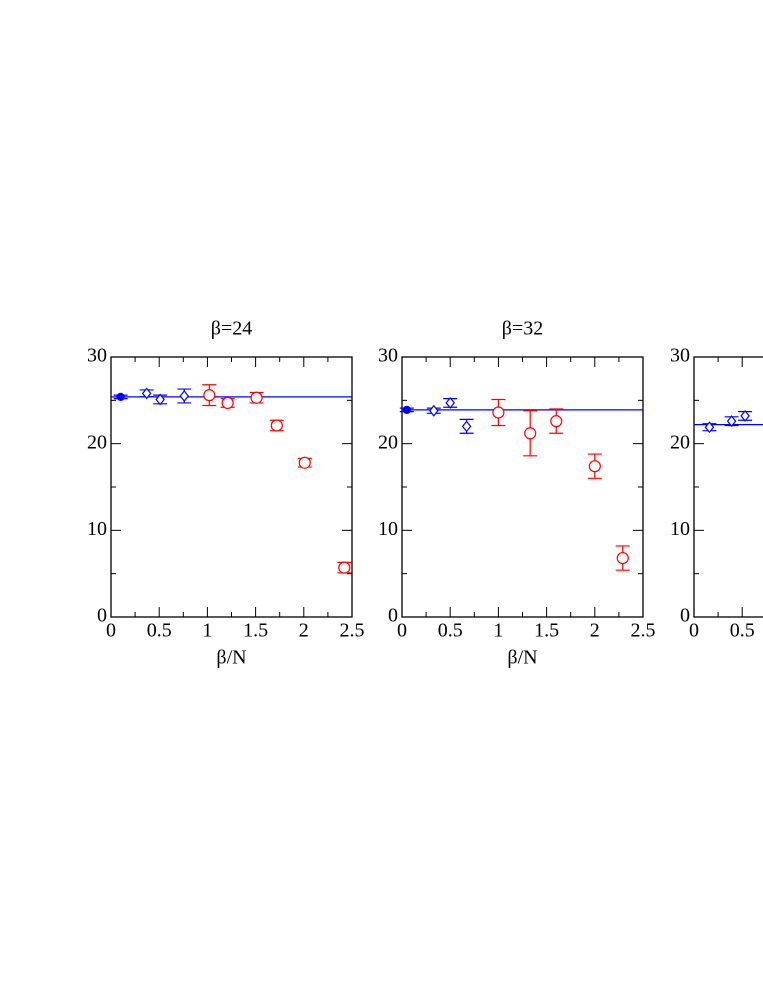 Image resolution: width=763 pixels, height=987 pixels. What do you see at coordinates (231, 329) in the screenshot?
I see `chart-title: β=24` at bounding box center [231, 329].